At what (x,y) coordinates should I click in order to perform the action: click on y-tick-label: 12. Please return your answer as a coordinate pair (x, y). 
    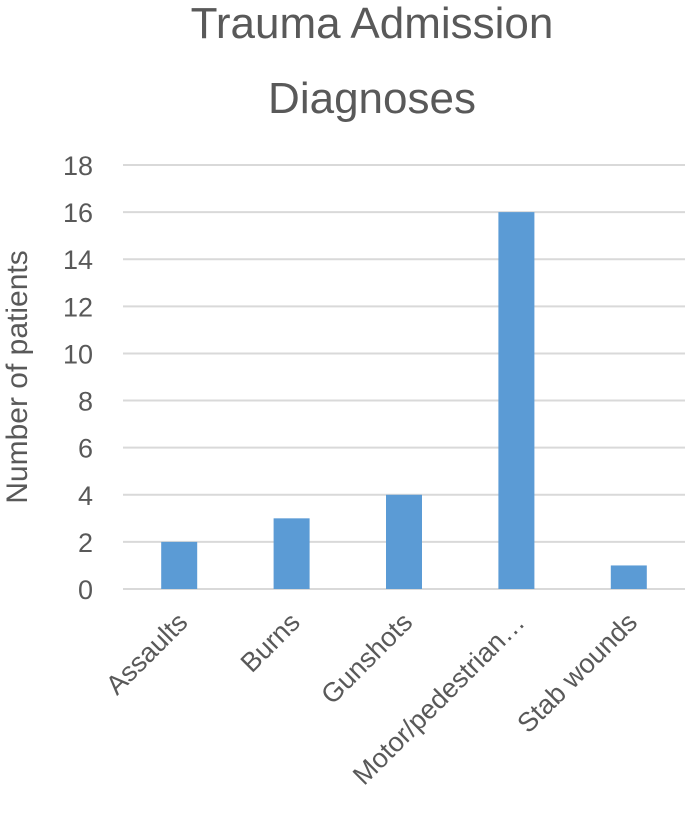
    Looking at the image, I should click on (78, 307).